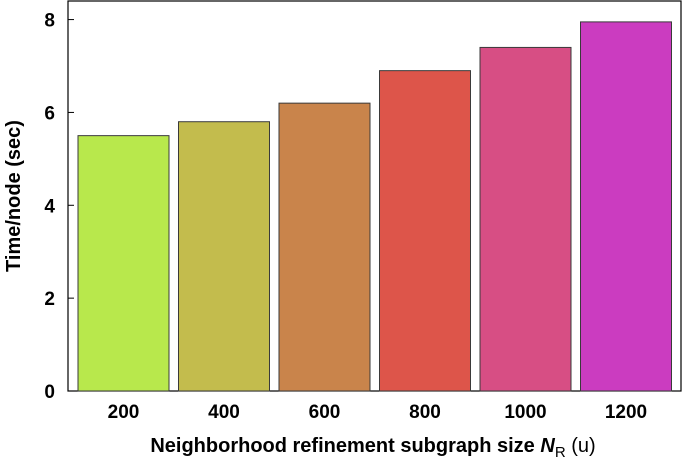  I want to click on y-tick-label-3: 6, so click(49, 113).